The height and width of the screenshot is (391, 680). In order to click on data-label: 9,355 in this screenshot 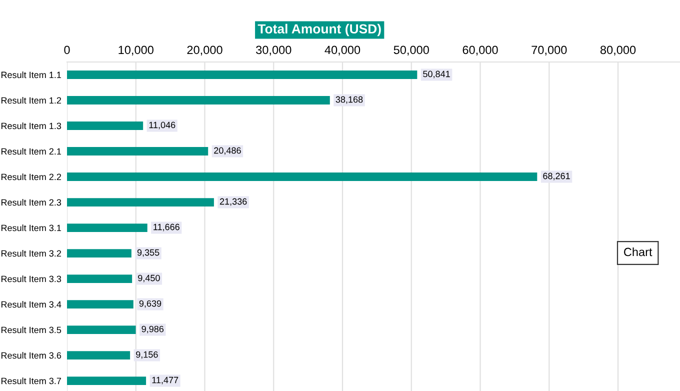, I will do `click(148, 253)`.